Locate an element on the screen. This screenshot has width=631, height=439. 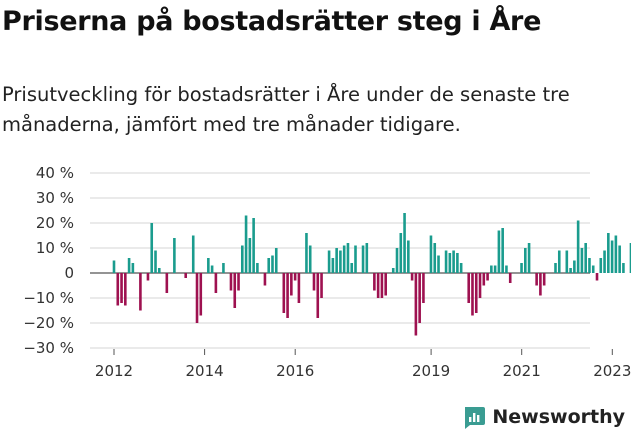
chart-title: Priserna på bostadsrätter steg i Åre is located at coordinates (272, 21).